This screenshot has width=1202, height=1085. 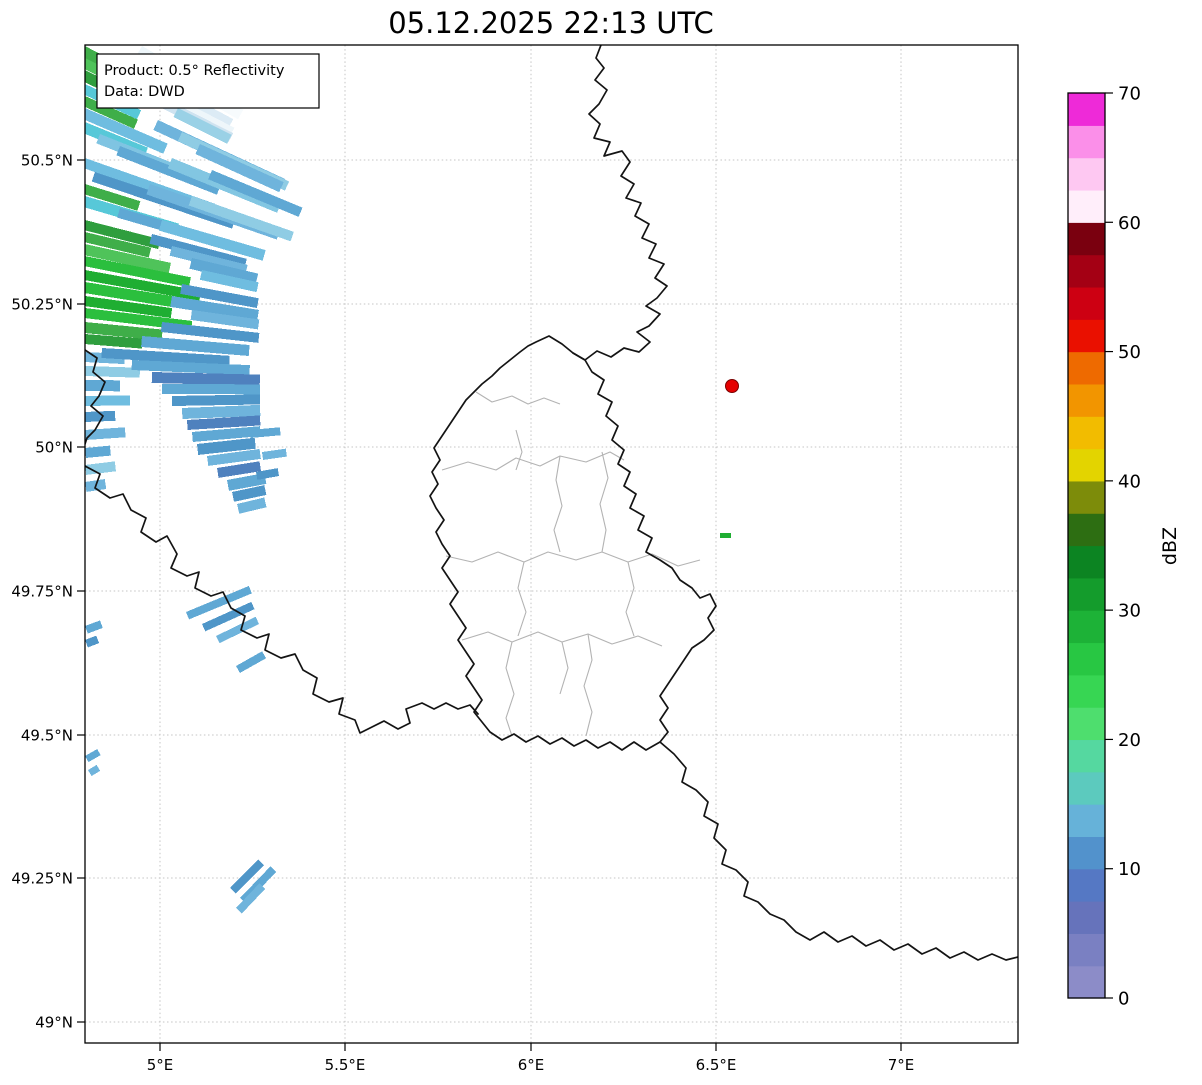 I want to click on x-axis-tick-label: 5.5°E, so click(x=345, y=1065).